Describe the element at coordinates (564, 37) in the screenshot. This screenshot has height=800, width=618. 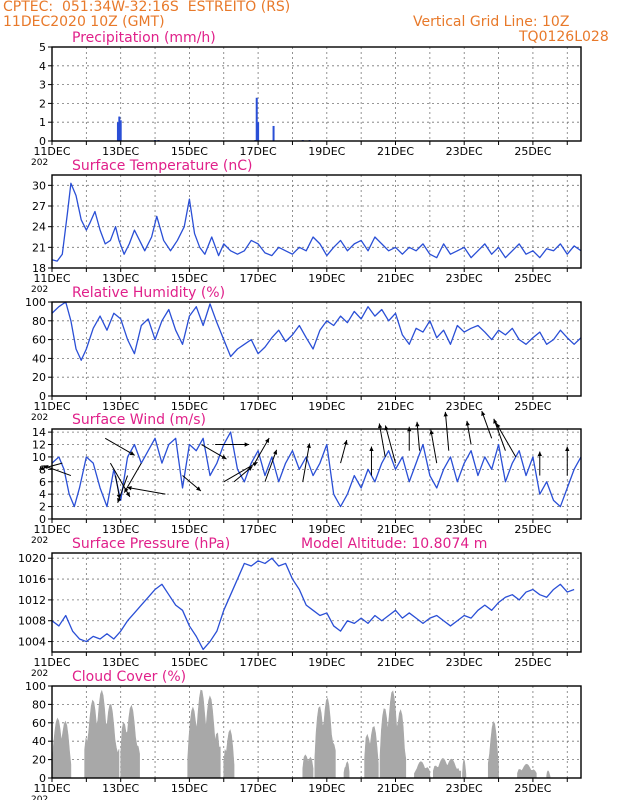
I see `model-code: TQ0126L028` at that location.